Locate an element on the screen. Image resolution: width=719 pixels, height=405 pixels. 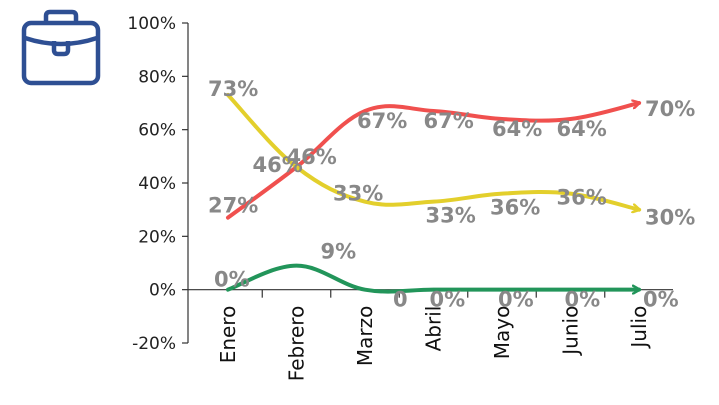
y-tick-label: 20% is located at coordinates (157, 237).